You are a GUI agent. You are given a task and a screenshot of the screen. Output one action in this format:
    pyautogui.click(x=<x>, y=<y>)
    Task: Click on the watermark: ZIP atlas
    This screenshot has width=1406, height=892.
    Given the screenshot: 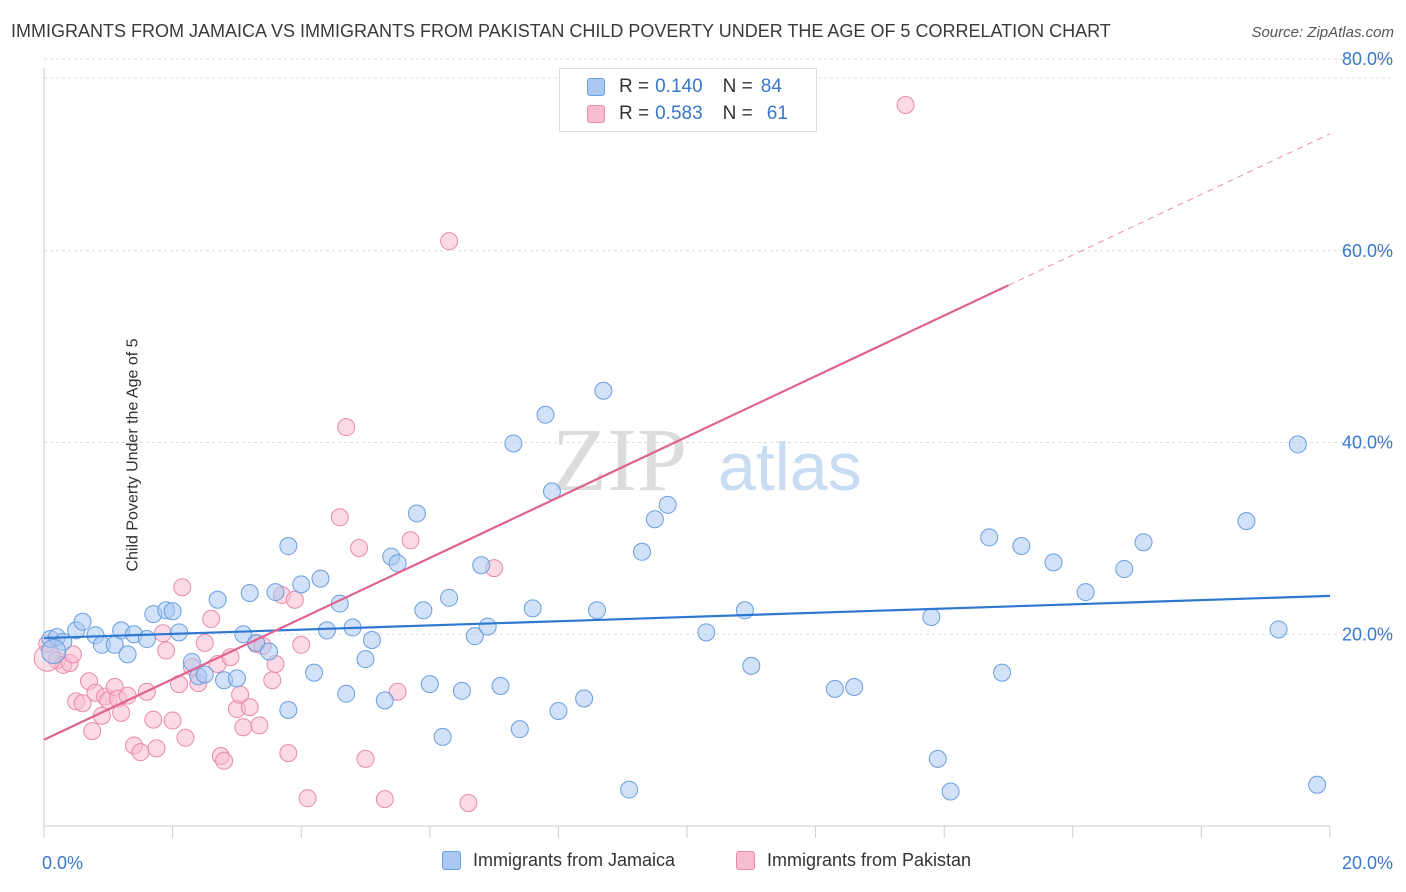 What is the action you would take?
    pyautogui.click(x=707, y=460)
    